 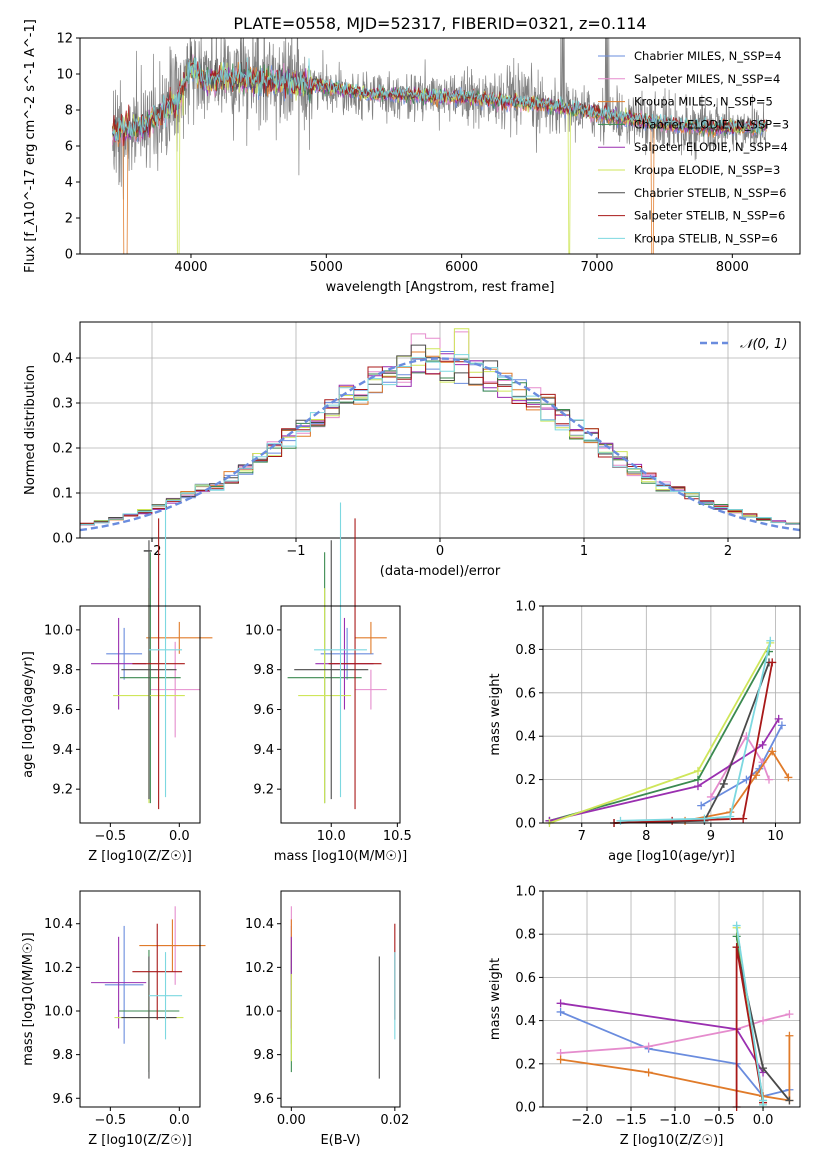 What do you see at coordinates (58, 630) in the screenshot?
I see `age_vs_z-ytick-label: 10.0` at bounding box center [58, 630].